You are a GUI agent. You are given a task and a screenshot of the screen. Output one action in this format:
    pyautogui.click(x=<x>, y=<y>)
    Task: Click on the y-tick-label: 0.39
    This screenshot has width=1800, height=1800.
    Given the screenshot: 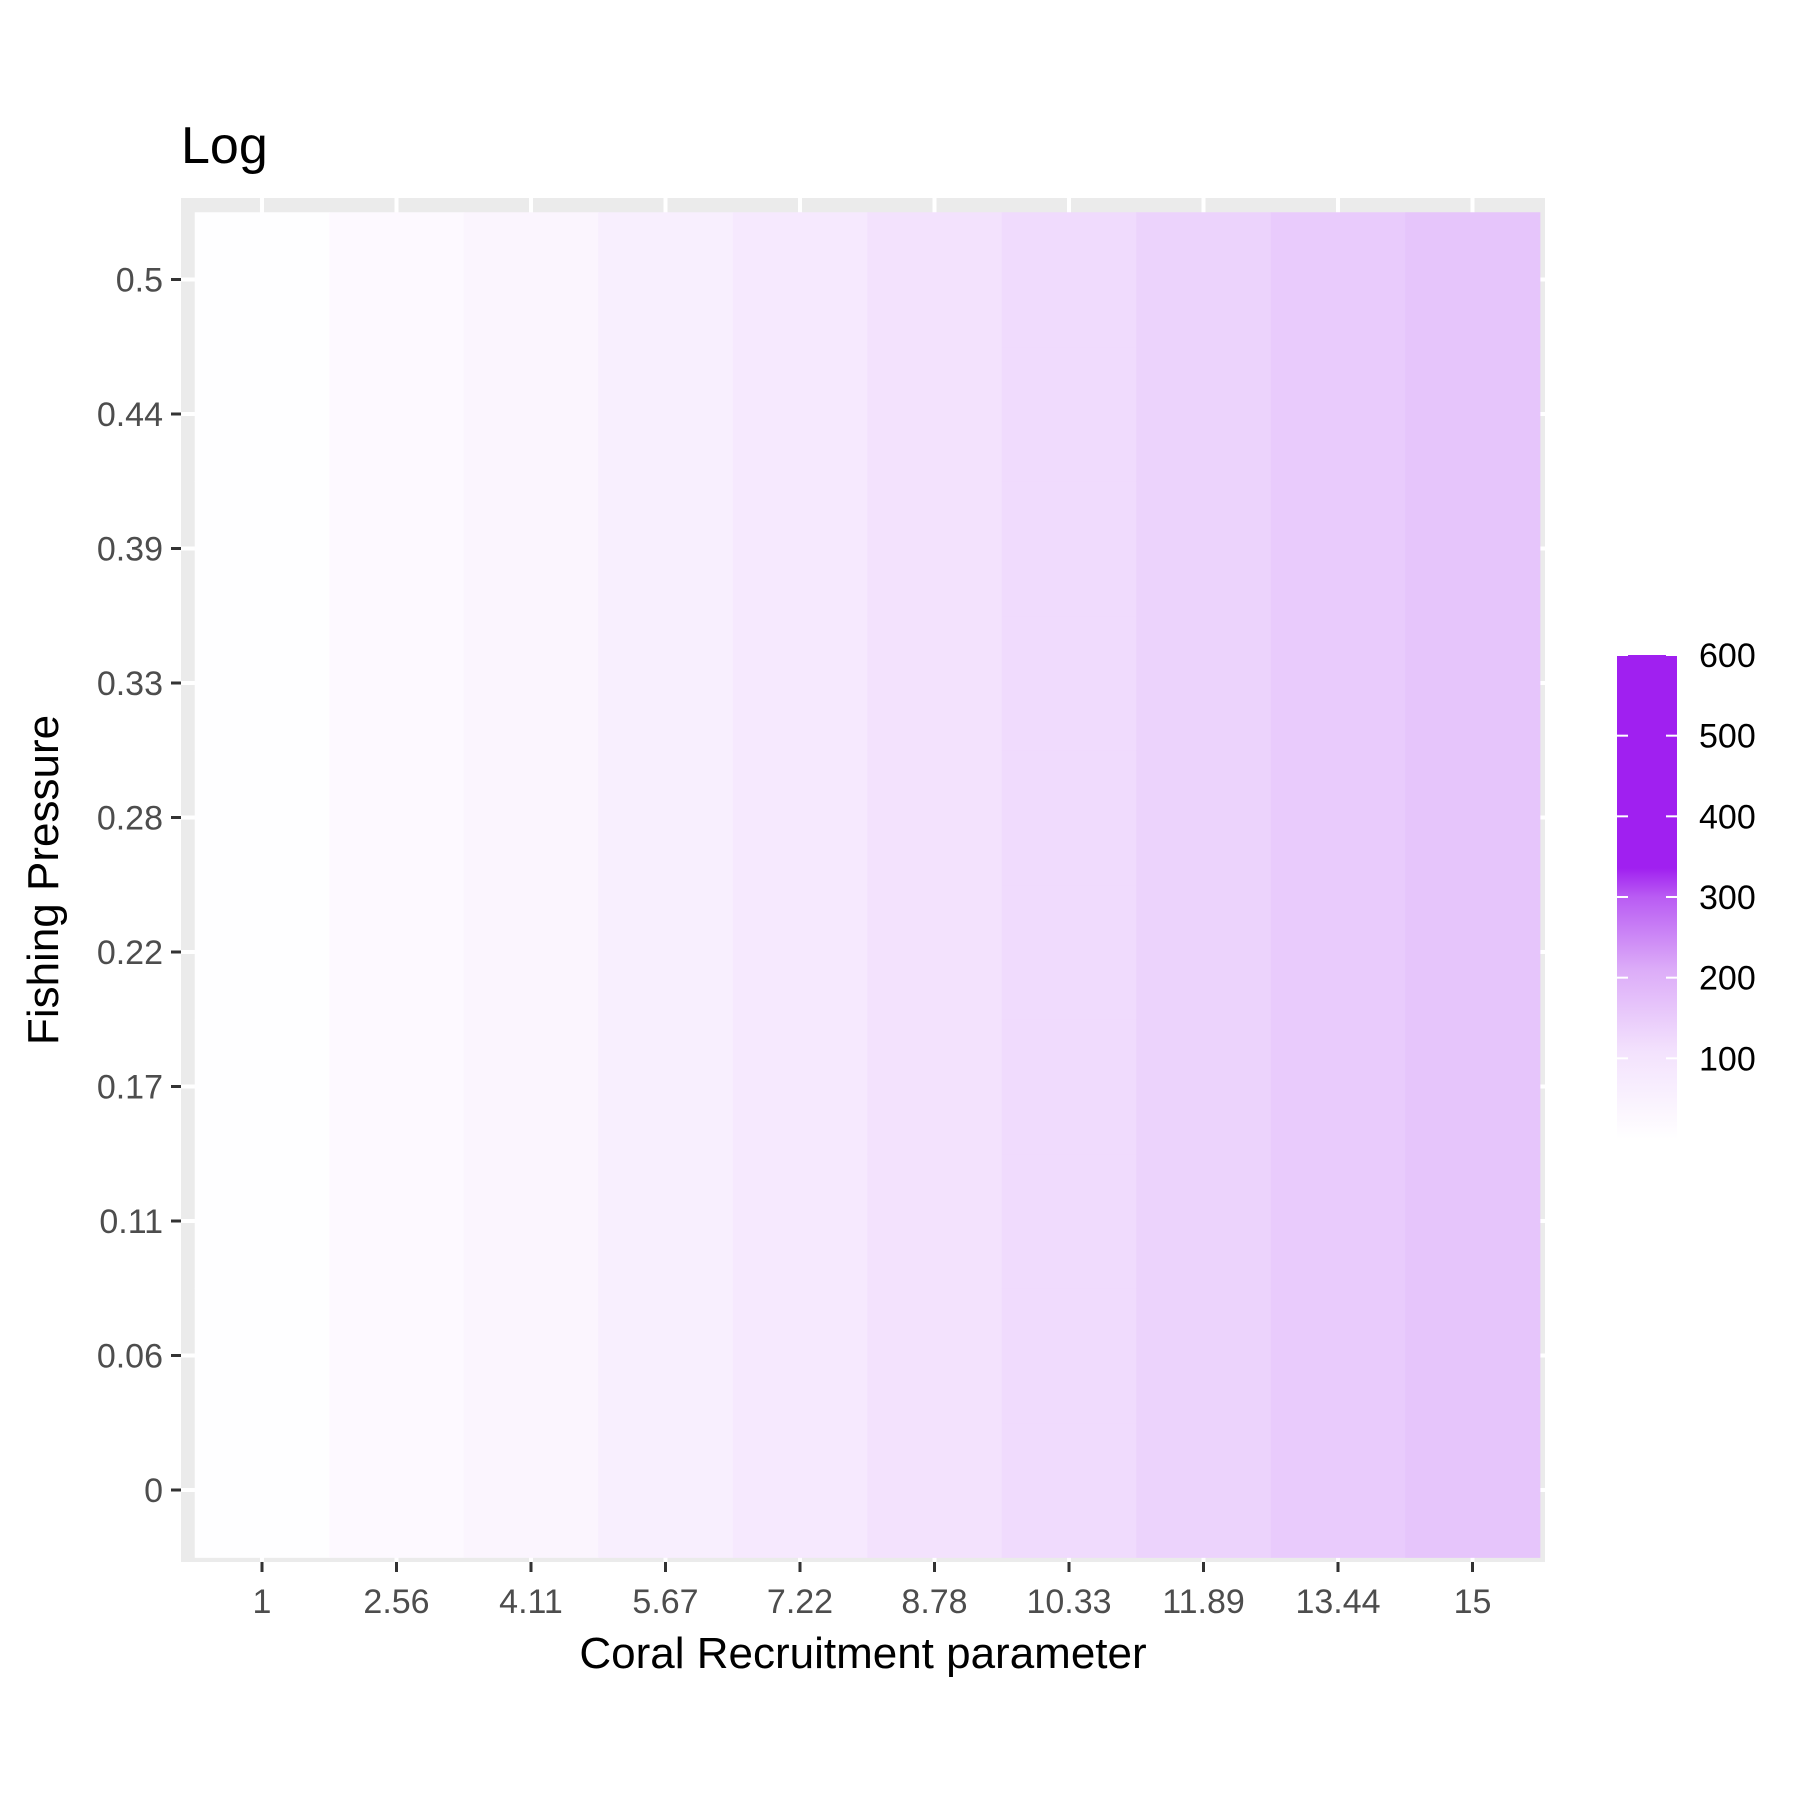 What is the action you would take?
    pyautogui.click(x=130, y=550)
    